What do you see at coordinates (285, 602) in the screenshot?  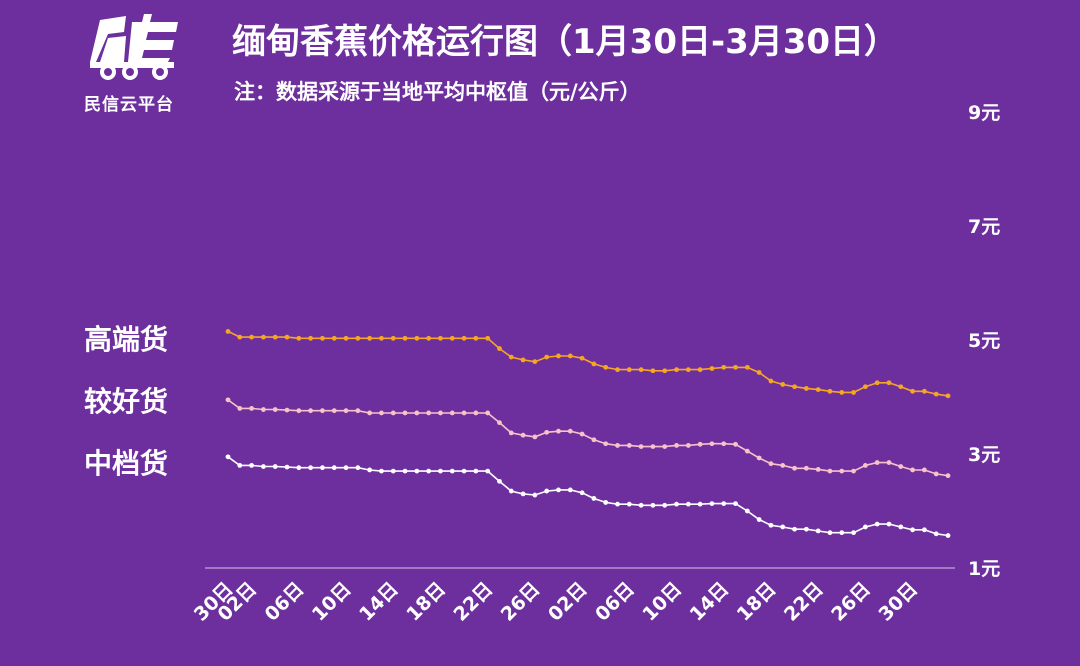 I see `x-tick-label: 06日` at bounding box center [285, 602].